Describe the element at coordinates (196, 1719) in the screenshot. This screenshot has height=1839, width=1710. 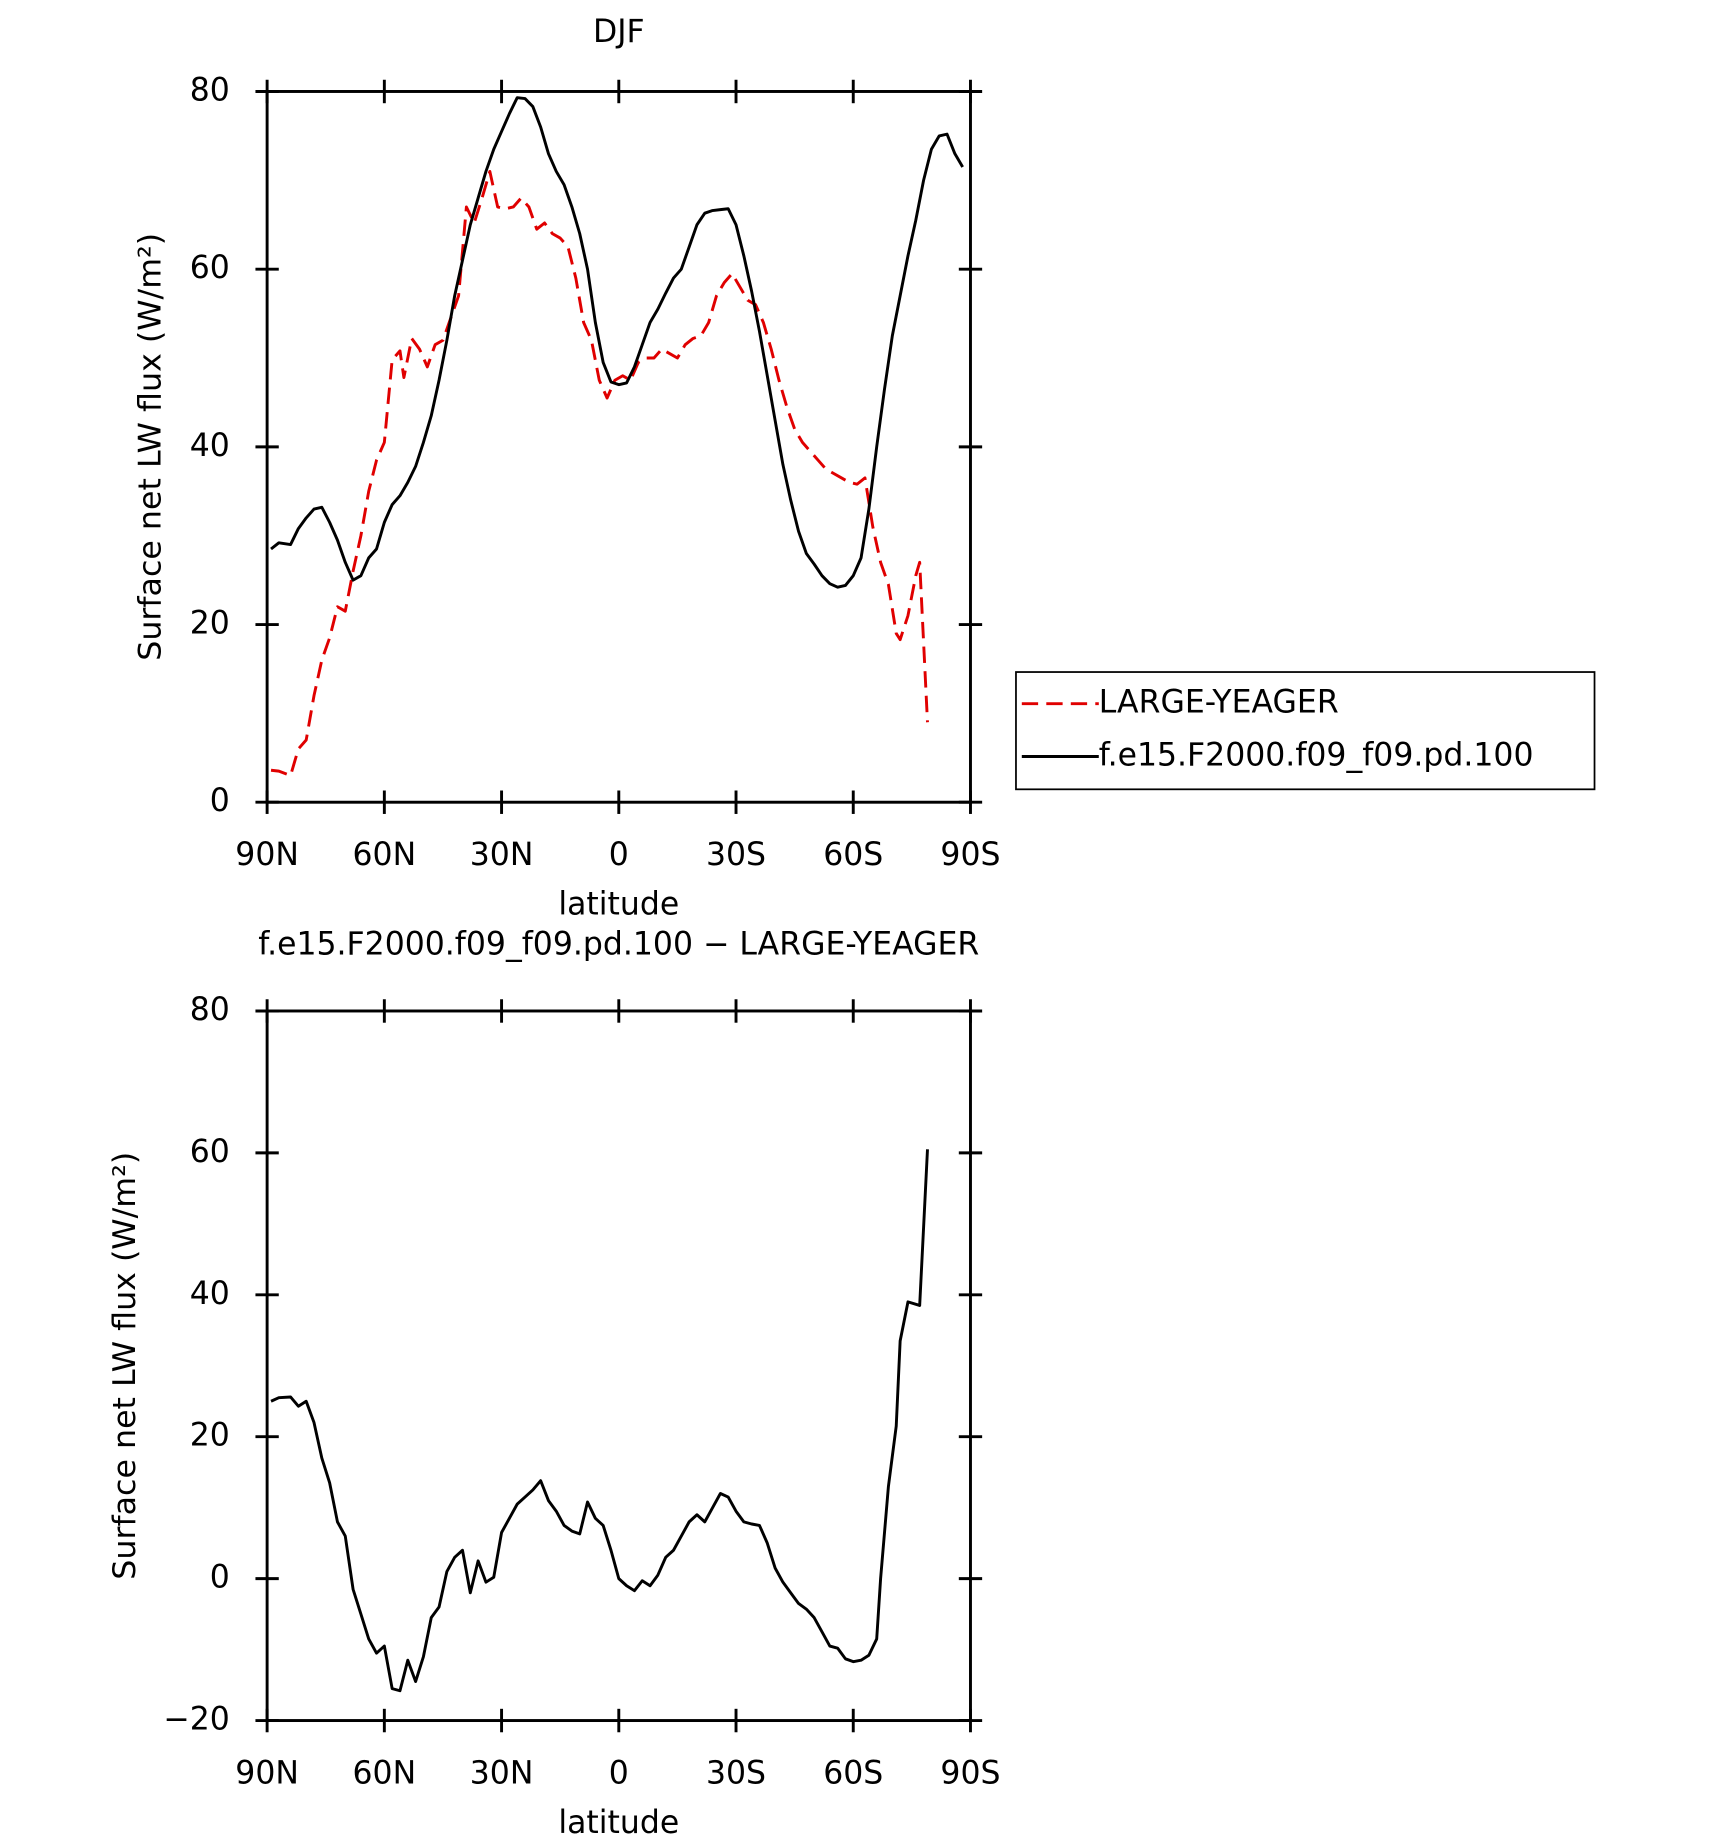
I see `y-tick-label: −20` at that location.